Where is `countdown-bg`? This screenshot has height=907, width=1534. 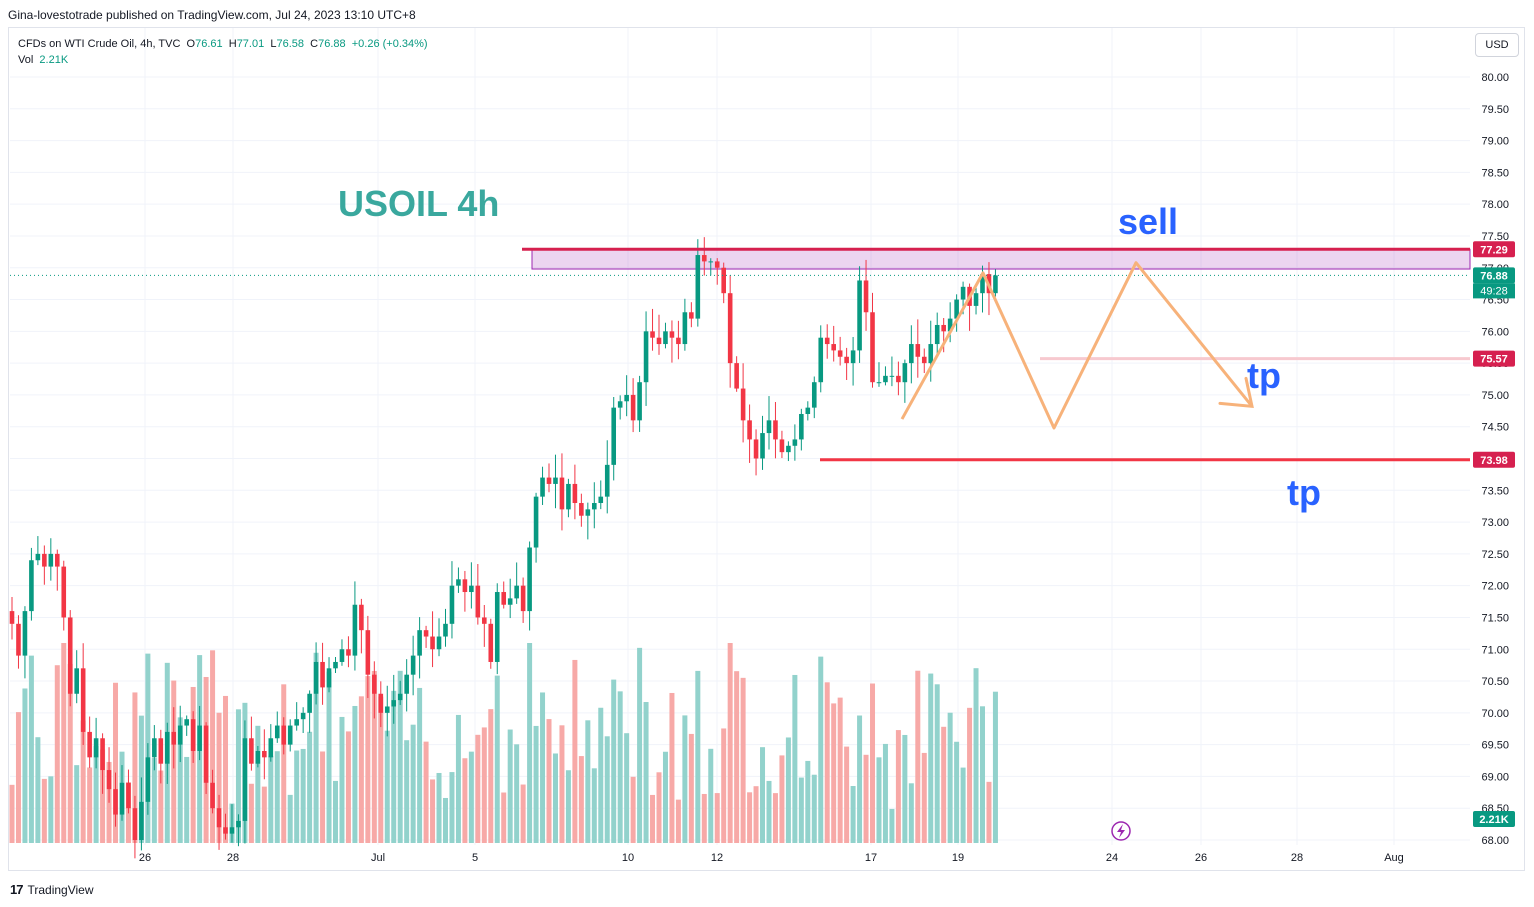
countdown-bg is located at coordinates (1494, 291).